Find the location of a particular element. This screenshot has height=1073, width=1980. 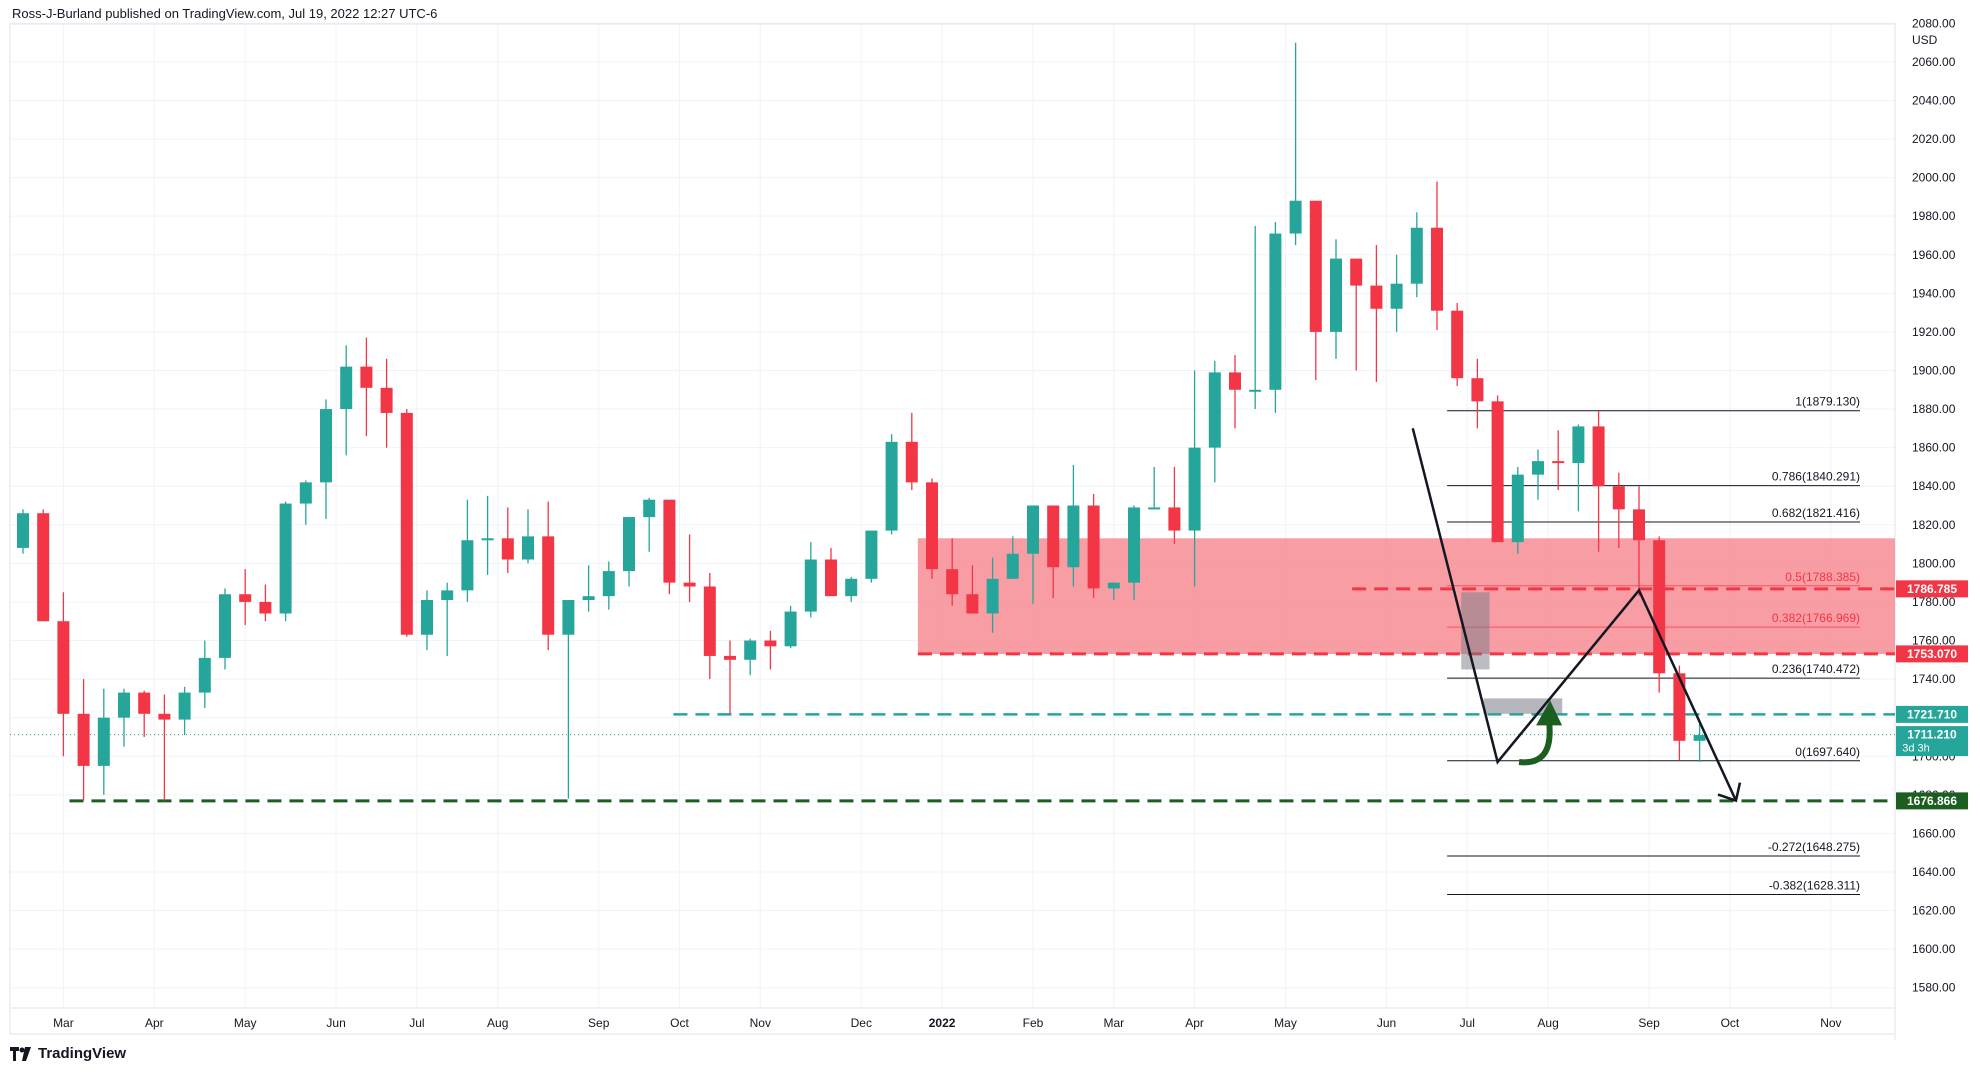

fib-level-label: 1(1879.130) is located at coordinates (1827, 402).